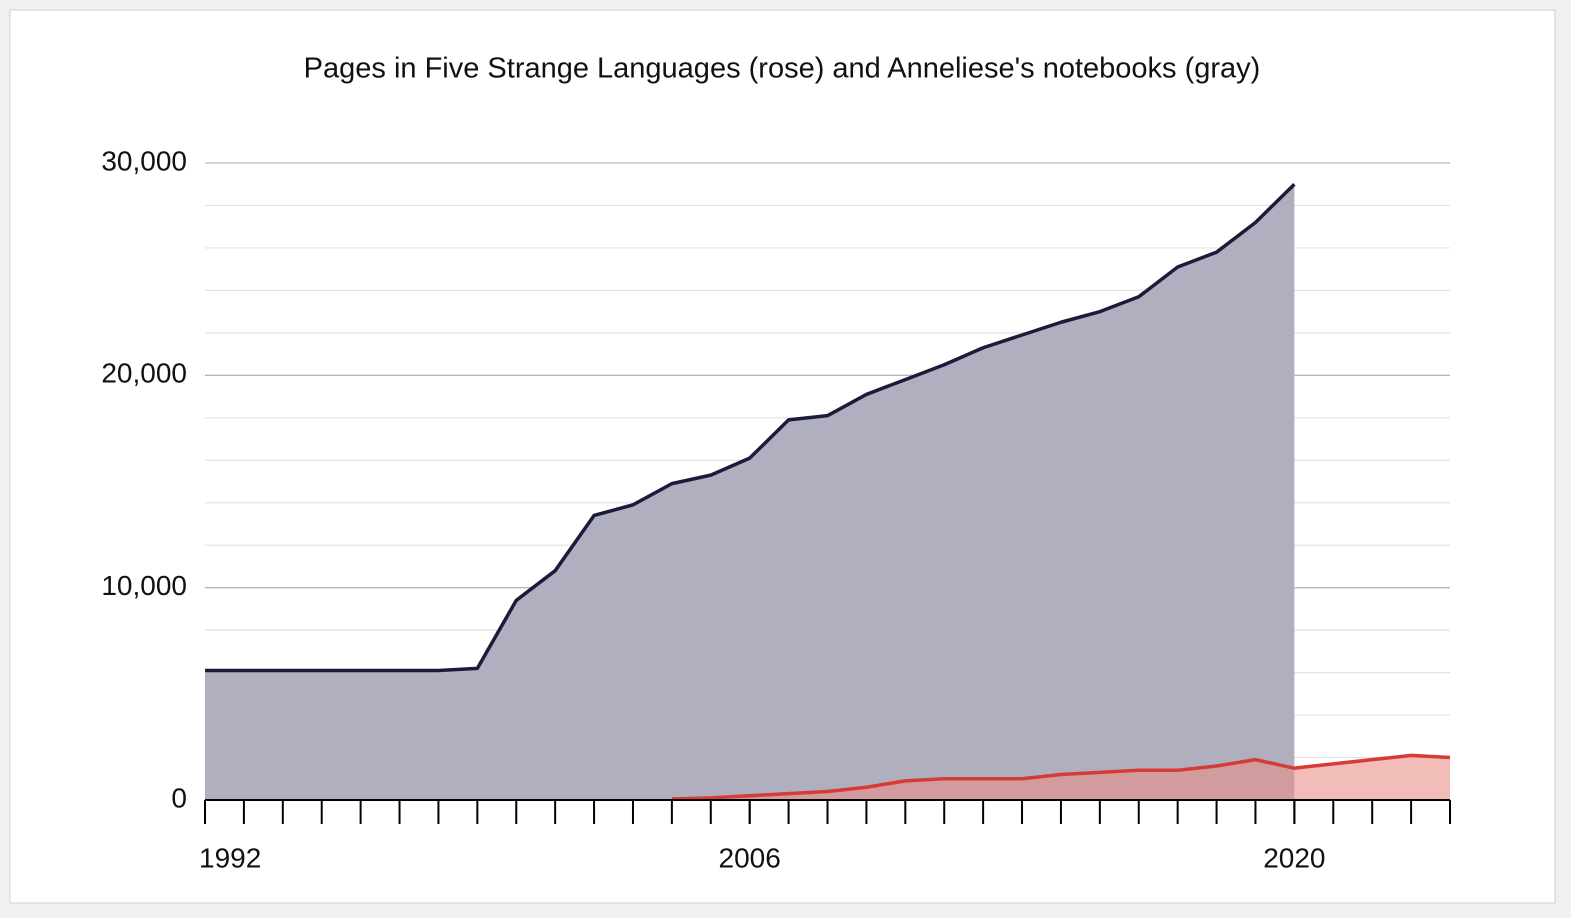 This screenshot has height=918, width=1571. Describe the element at coordinates (179, 797) in the screenshot. I see `y-tick-label: 0` at that location.